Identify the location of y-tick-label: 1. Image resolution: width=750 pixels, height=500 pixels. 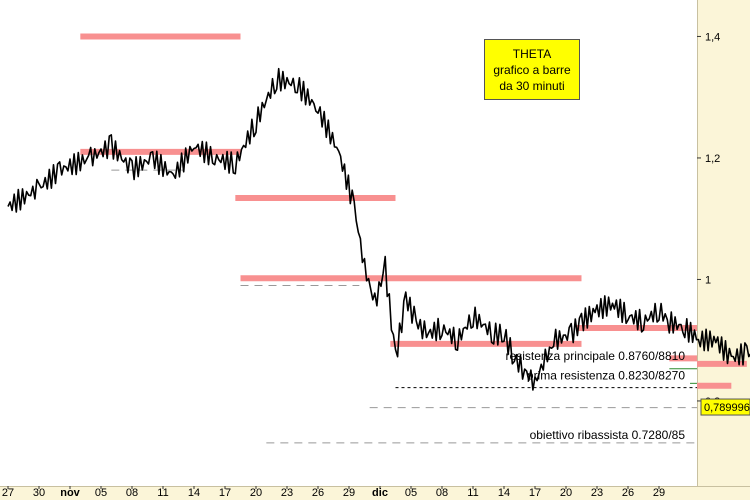
(708, 280).